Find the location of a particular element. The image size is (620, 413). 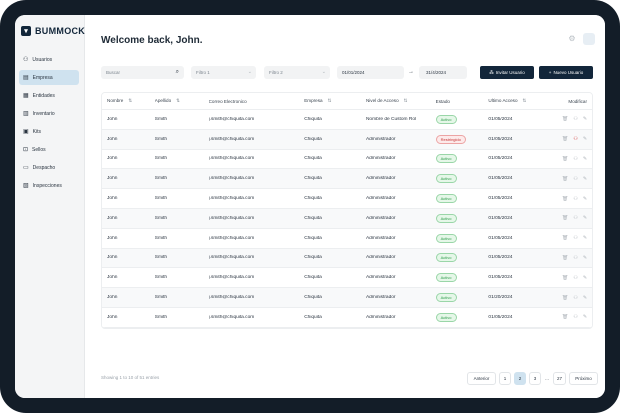

sidebar-item-usuarios: ⚇ Usuarios is located at coordinates (49, 59).